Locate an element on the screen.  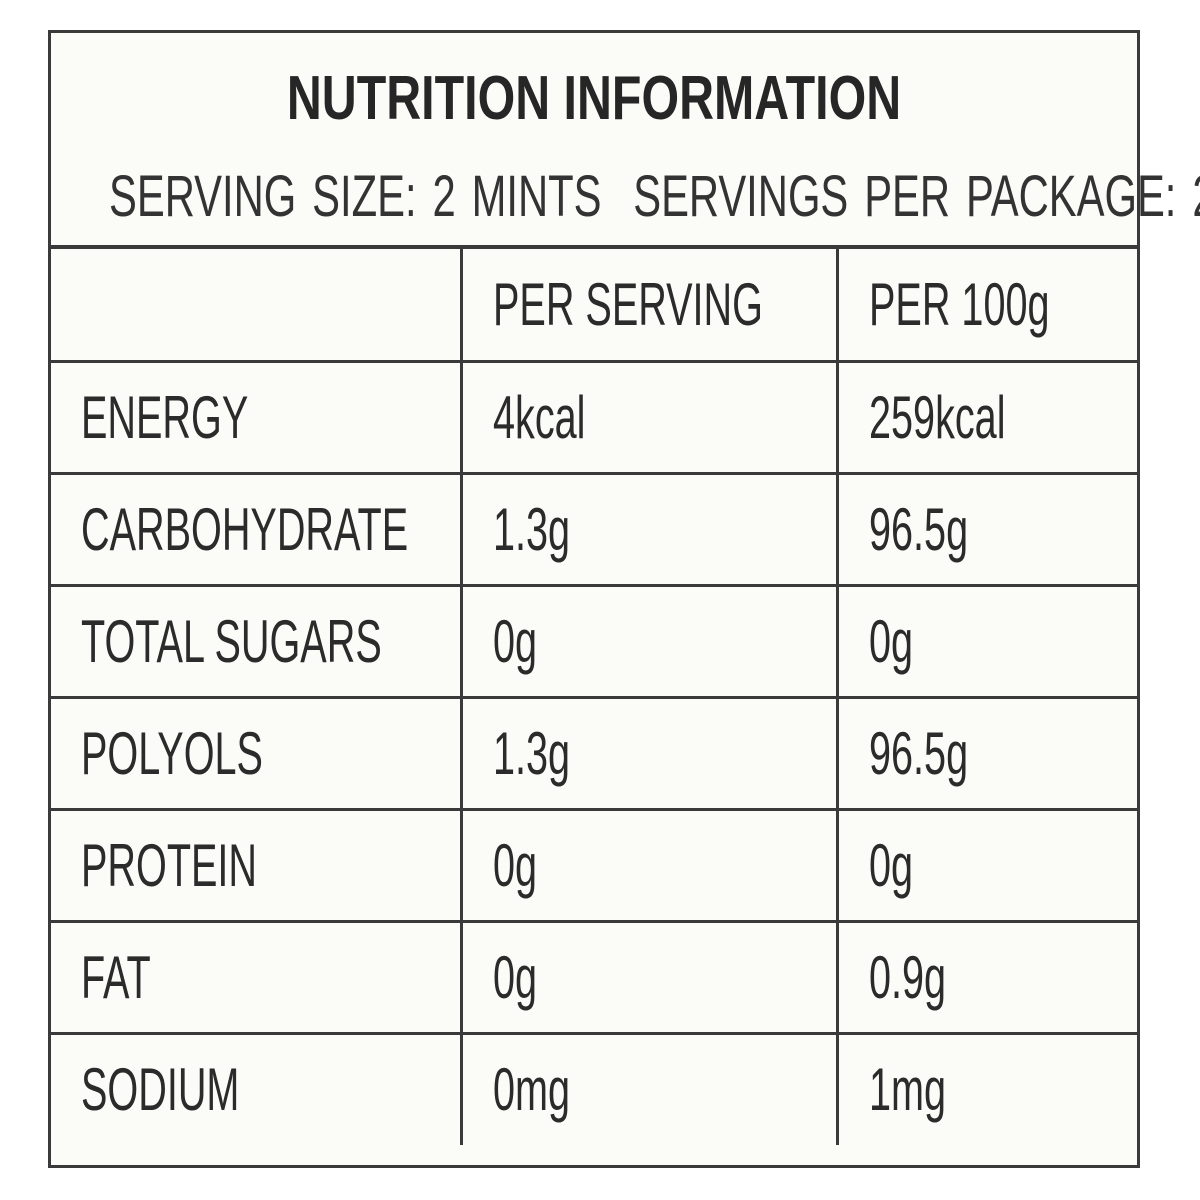
nutrient-name: FAT is located at coordinates (256, 976).